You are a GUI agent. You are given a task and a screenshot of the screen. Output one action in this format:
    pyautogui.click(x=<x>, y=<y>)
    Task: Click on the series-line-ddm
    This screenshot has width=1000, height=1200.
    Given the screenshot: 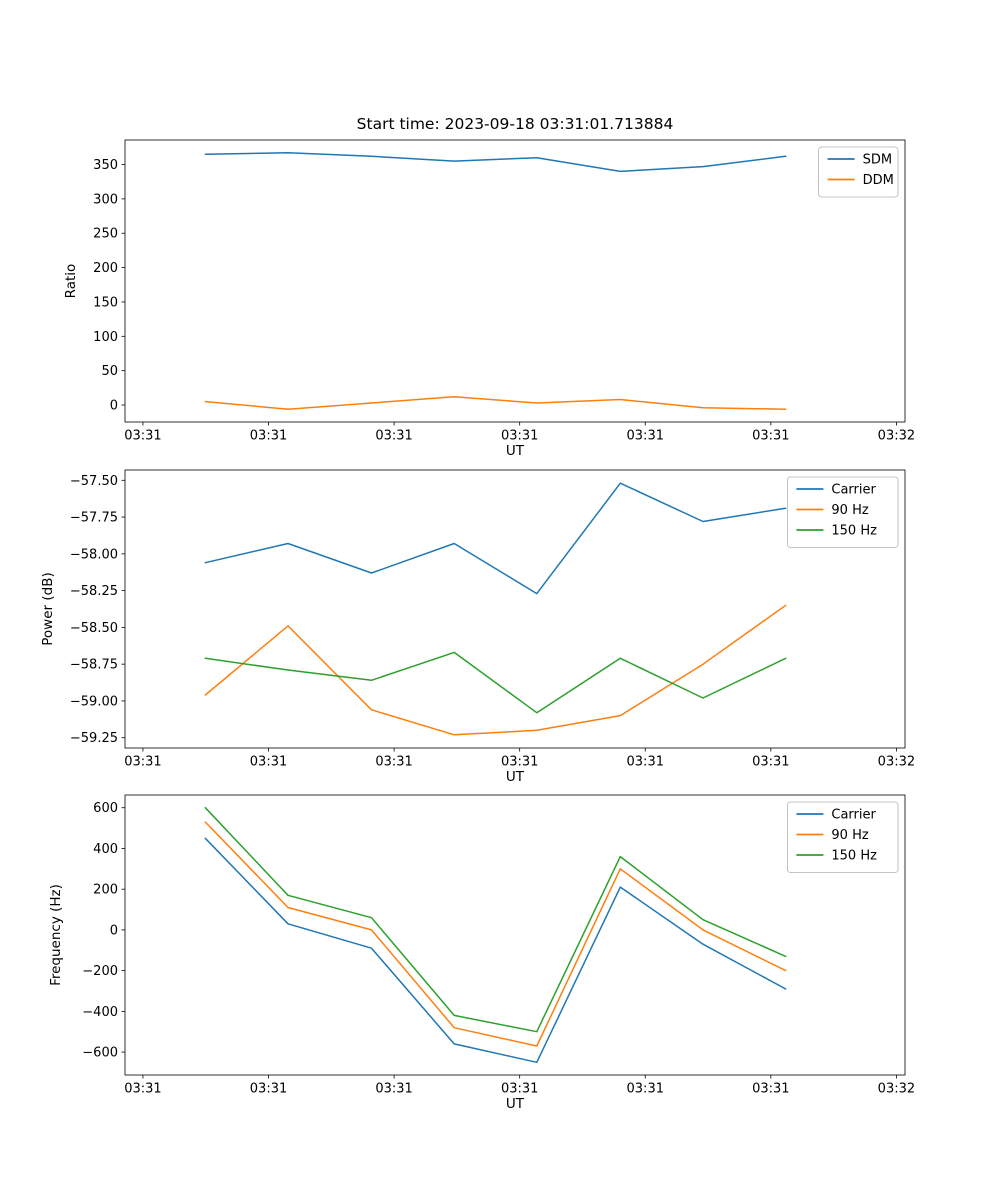 What is the action you would take?
    pyautogui.click(x=495, y=403)
    